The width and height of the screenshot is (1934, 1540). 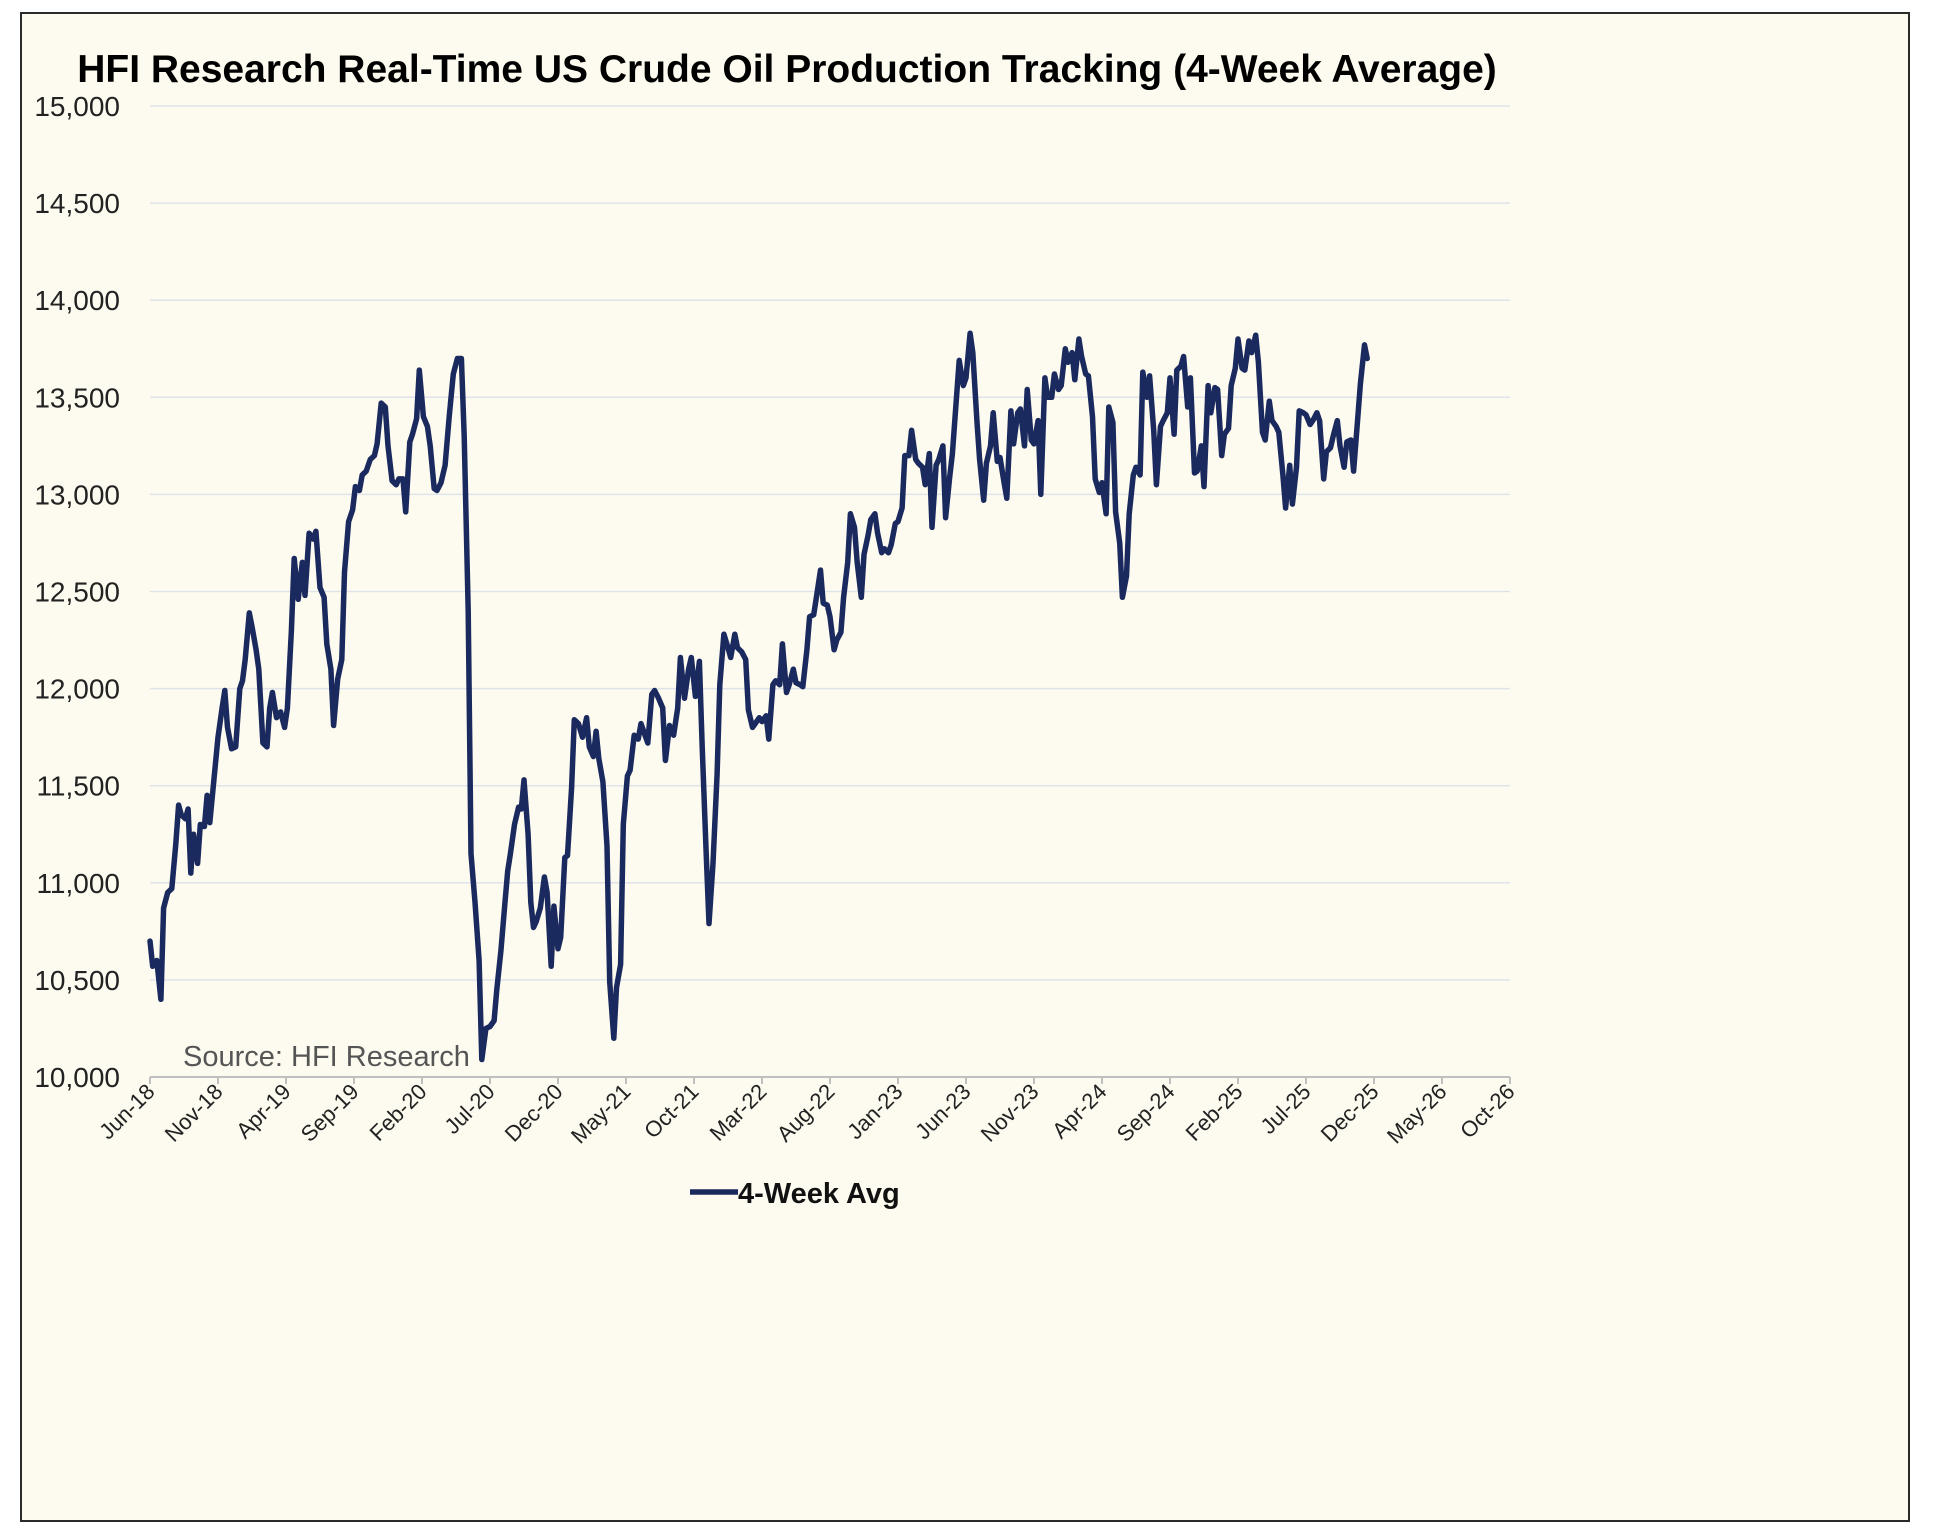 What do you see at coordinates (78, 883) in the screenshot?
I see `y-tick-label: 11,000` at bounding box center [78, 883].